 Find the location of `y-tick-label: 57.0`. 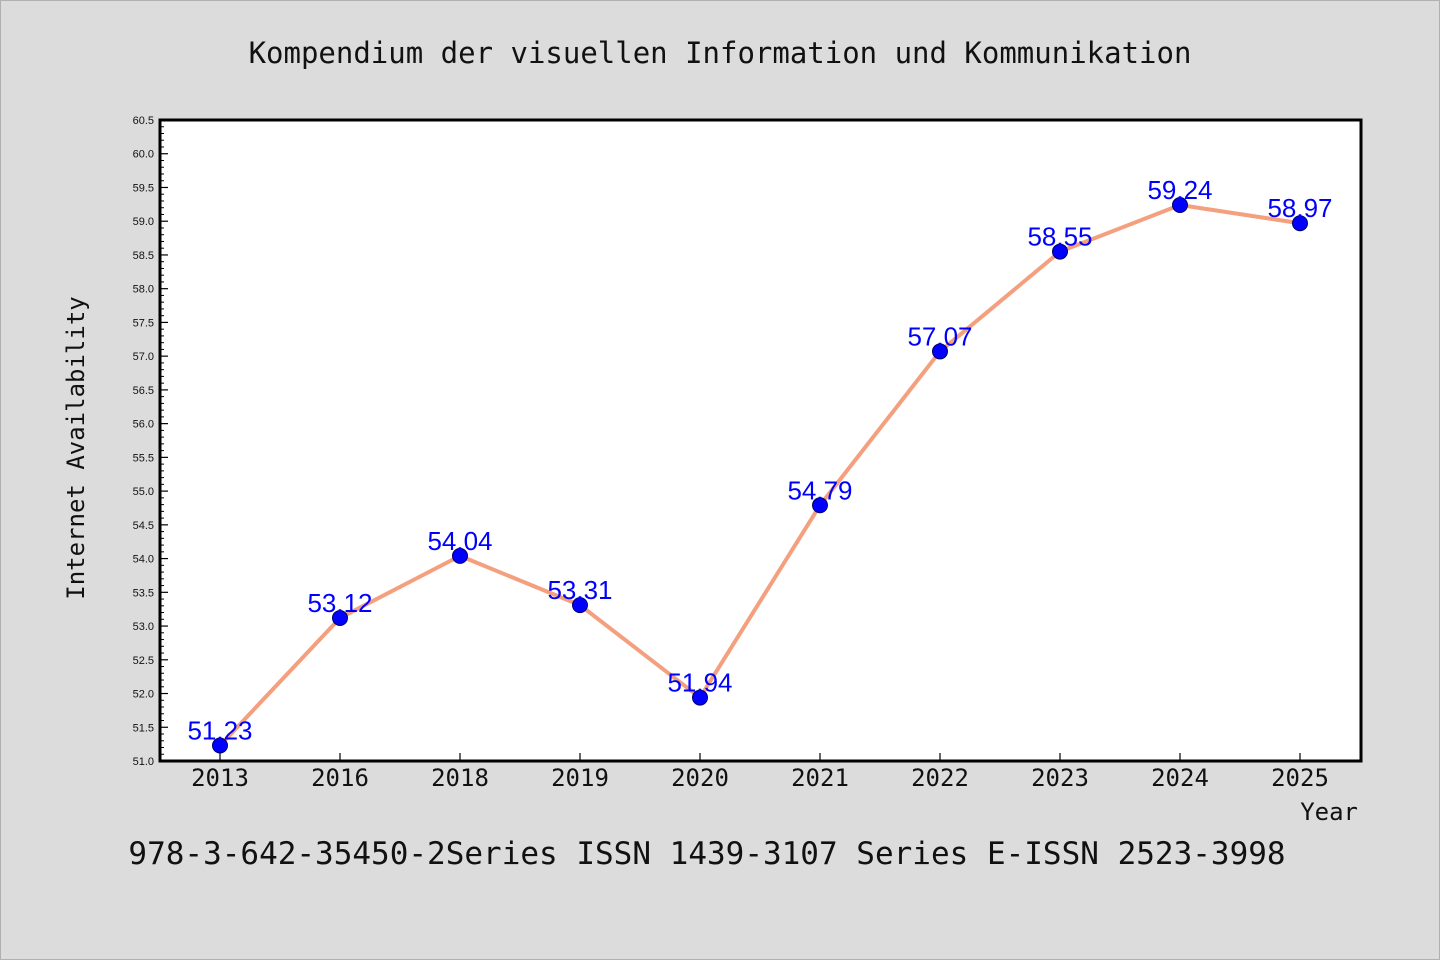

y-tick-label: 57.0 is located at coordinates (143, 357).